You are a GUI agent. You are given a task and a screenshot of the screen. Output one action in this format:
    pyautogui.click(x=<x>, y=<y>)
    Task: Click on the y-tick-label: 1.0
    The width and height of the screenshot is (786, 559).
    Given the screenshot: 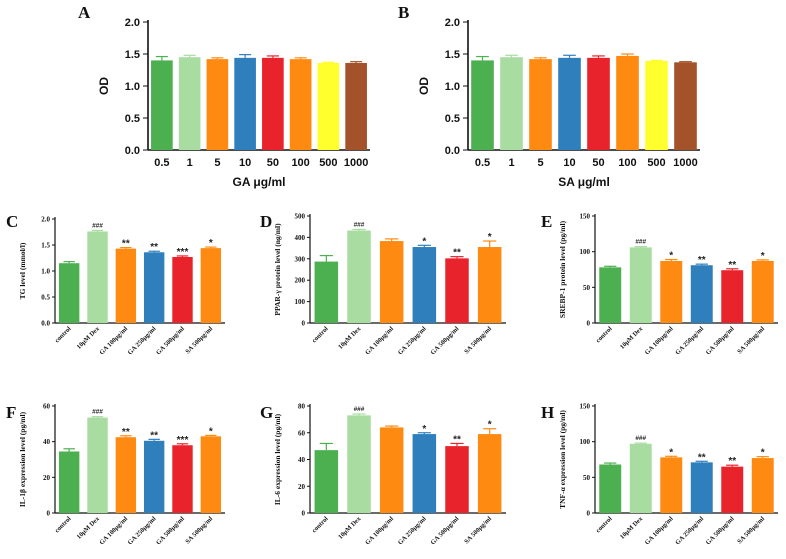 What is the action you would take?
    pyautogui.click(x=132, y=87)
    